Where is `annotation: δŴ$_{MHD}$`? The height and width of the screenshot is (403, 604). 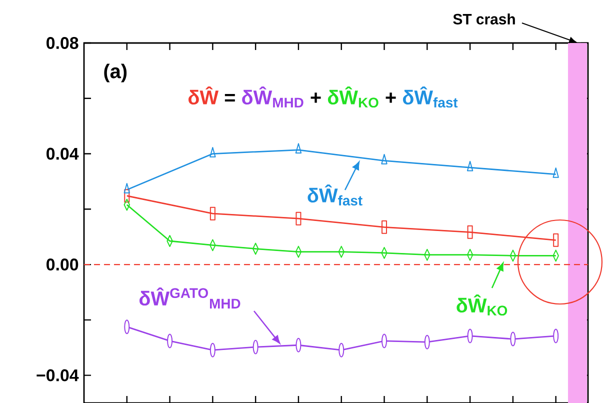
annotation: δŴ$_{MHD}$ is located at coordinates (273, 97).